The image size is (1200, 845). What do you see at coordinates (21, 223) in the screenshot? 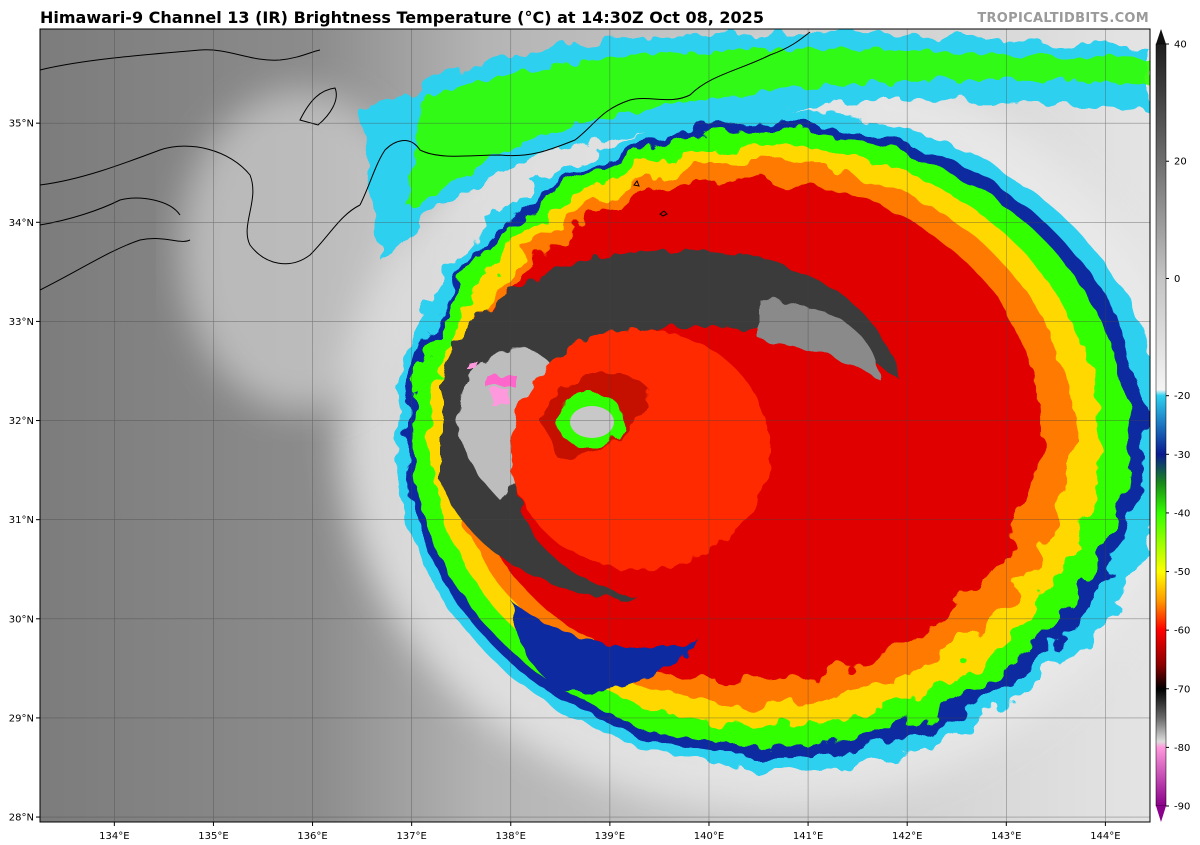
I see `lat-tick-label: 34°N` at bounding box center [21, 223].